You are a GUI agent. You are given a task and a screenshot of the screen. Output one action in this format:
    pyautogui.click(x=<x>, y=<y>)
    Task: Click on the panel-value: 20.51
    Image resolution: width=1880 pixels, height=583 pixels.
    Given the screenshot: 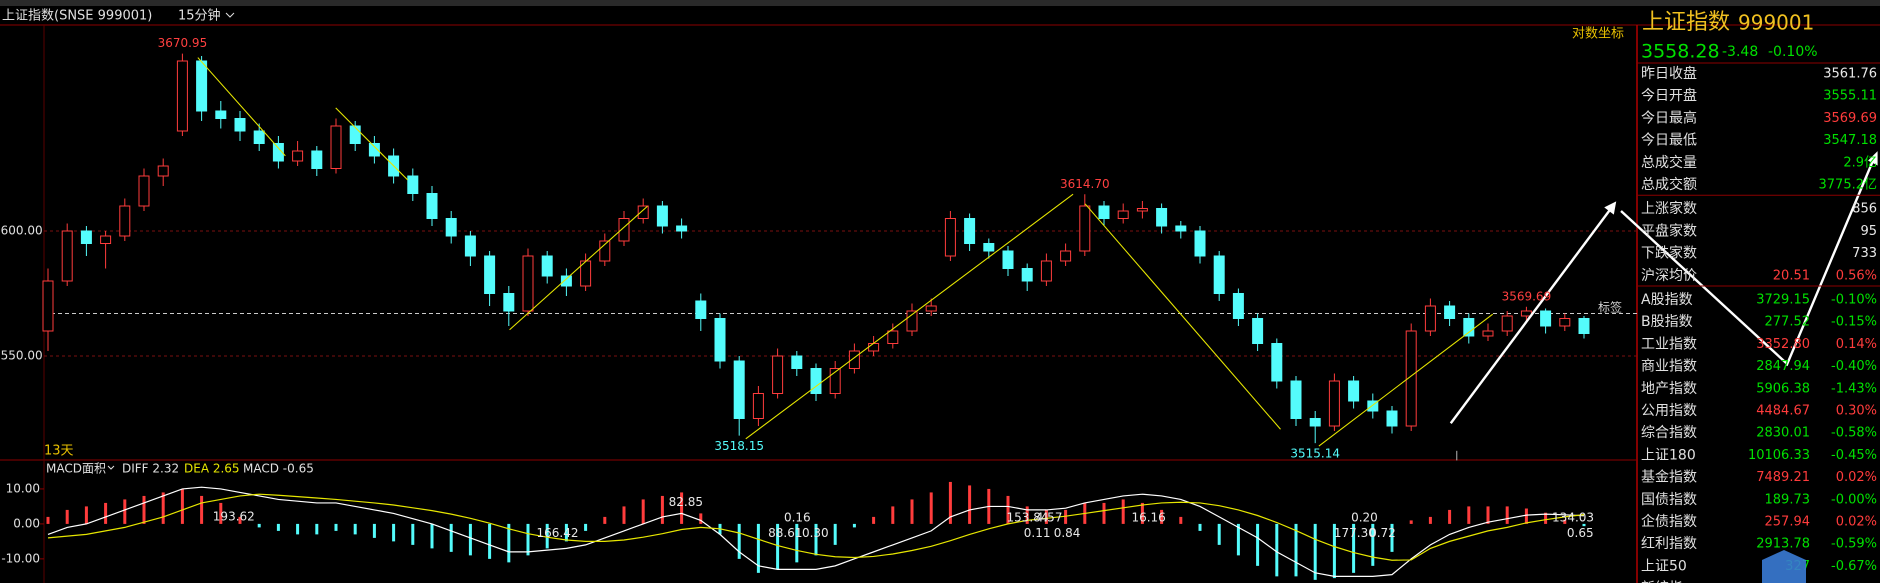 What is the action you would take?
    pyautogui.click(x=1791, y=275)
    